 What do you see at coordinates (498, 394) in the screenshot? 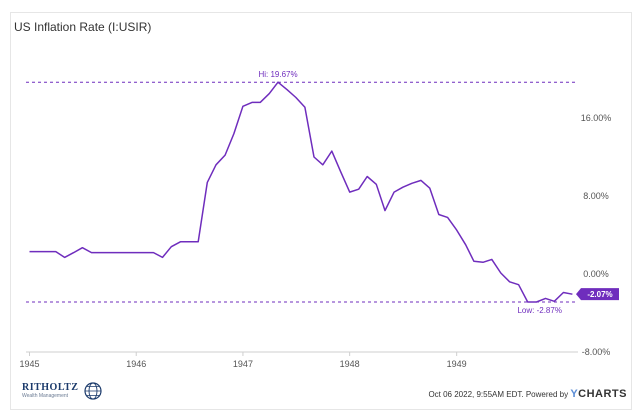
I see `footer-text: Oct 06 2022, 9:55AM EDT. Powered by` at bounding box center [498, 394].